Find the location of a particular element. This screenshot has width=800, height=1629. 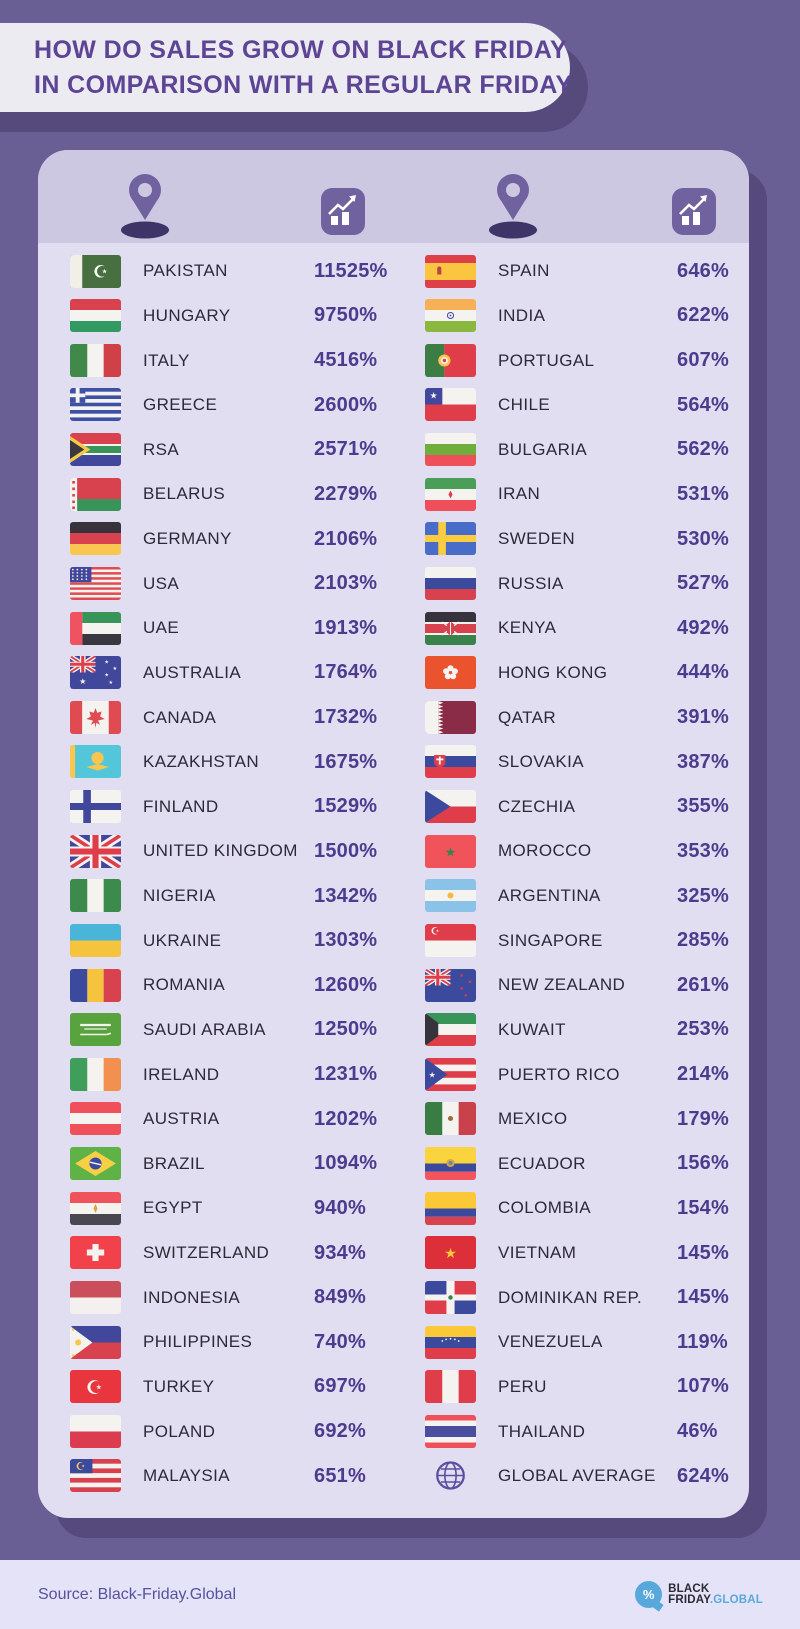

flag-australia: ★ ★ ★ ★ ★ is located at coordinates (95, 673).